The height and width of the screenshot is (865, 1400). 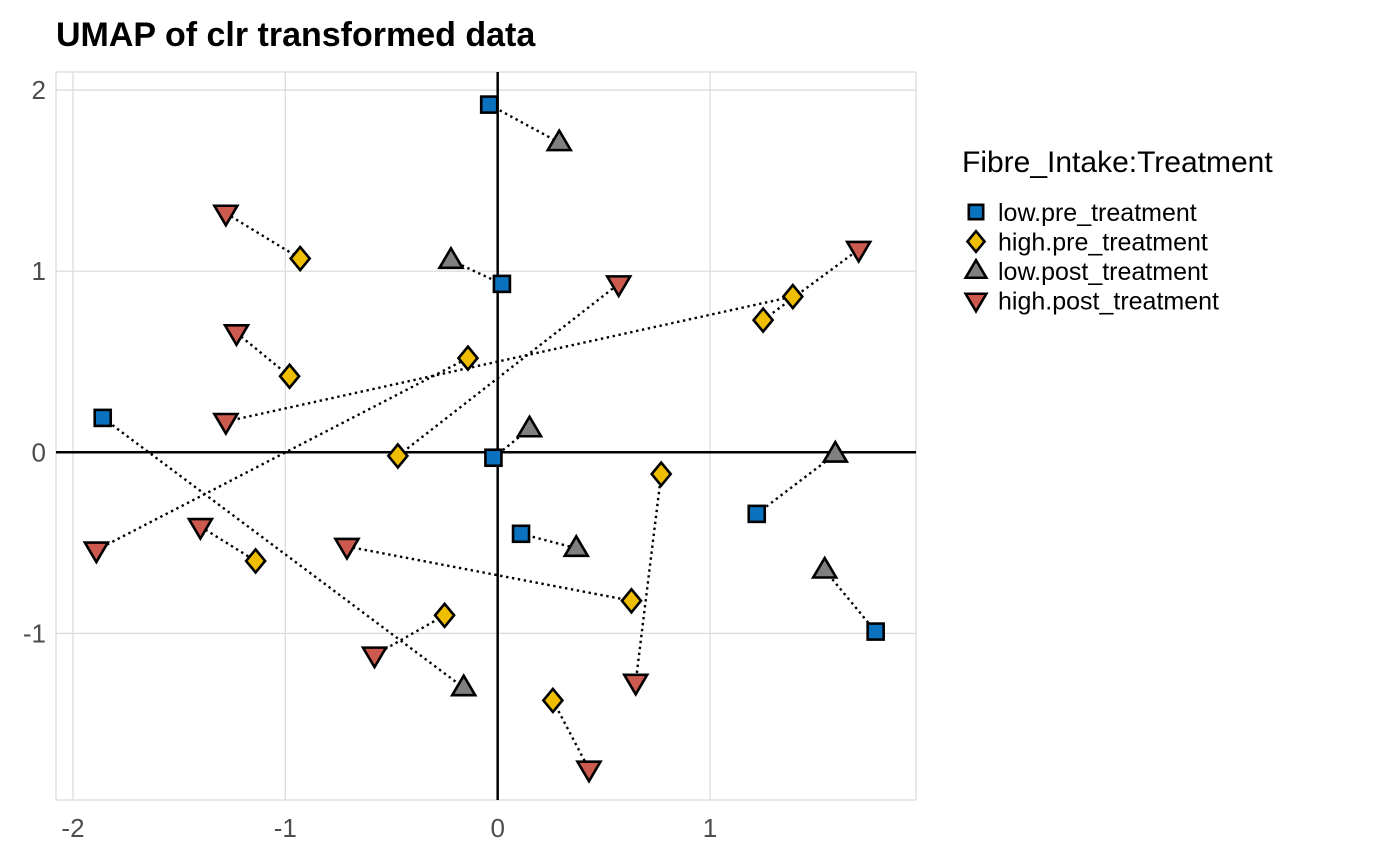 I want to click on legend-key-high-pre-treatment, so click(x=976, y=241).